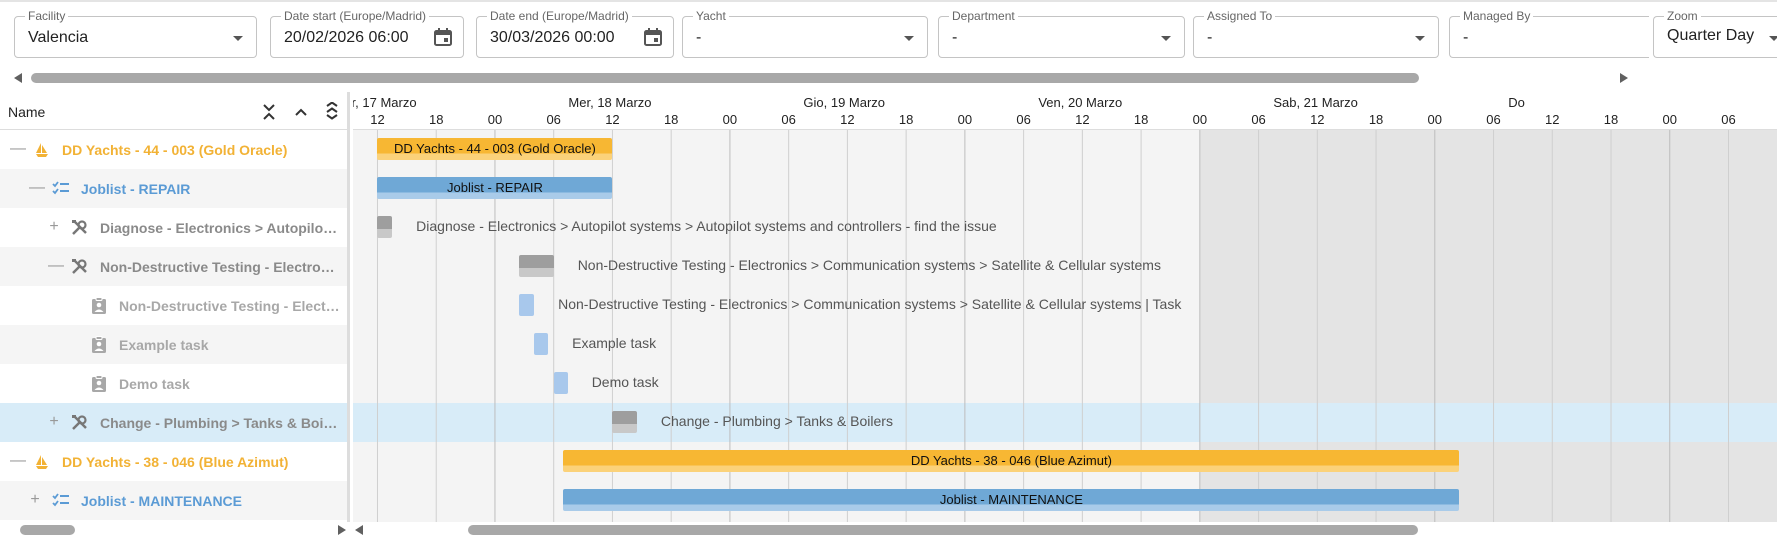  Describe the element at coordinates (164, 345) in the screenshot. I see `tree-row-label: Example task` at that location.